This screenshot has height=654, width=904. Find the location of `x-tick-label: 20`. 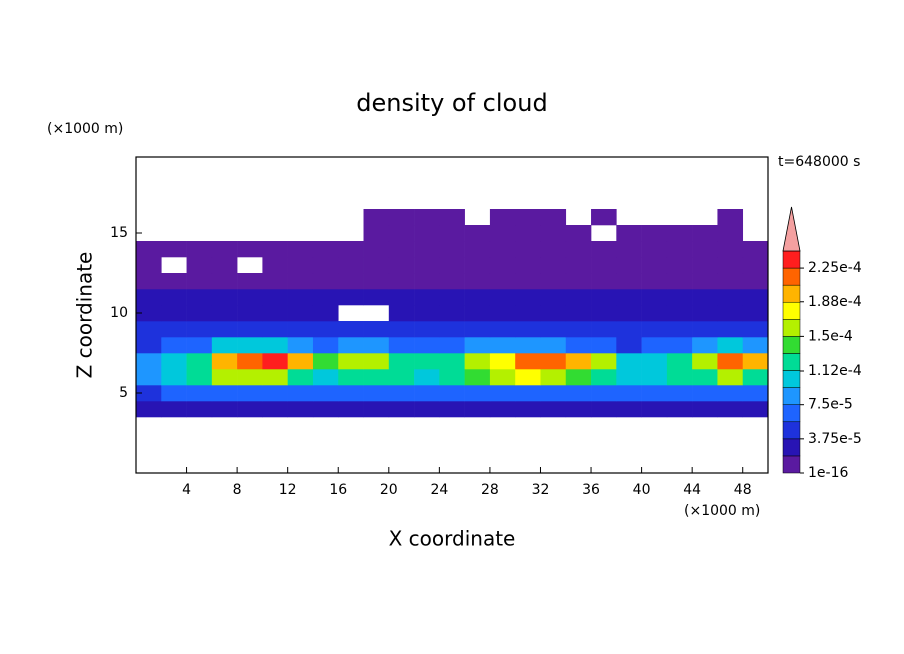

x-tick-label: 20 is located at coordinates (389, 490).